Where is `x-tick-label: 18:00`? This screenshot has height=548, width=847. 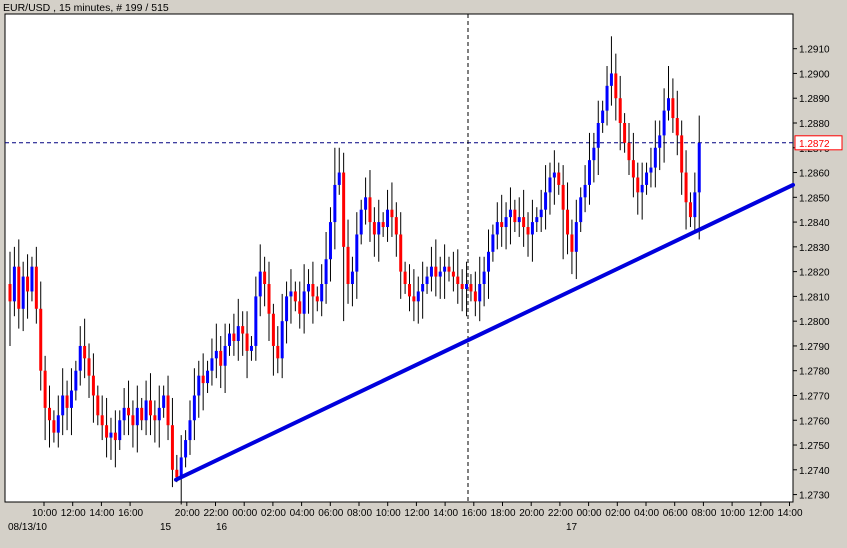
x-tick-label: 18:00 is located at coordinates (503, 513).